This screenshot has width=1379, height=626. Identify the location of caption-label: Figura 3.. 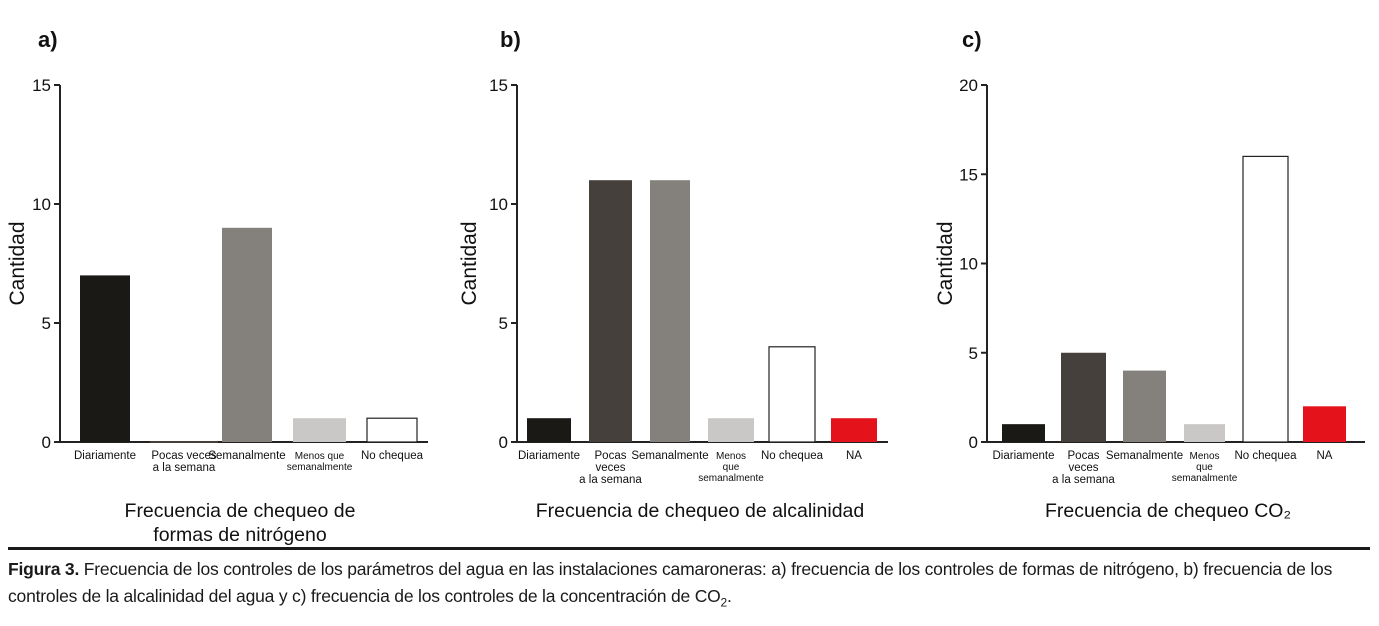
(44, 569).